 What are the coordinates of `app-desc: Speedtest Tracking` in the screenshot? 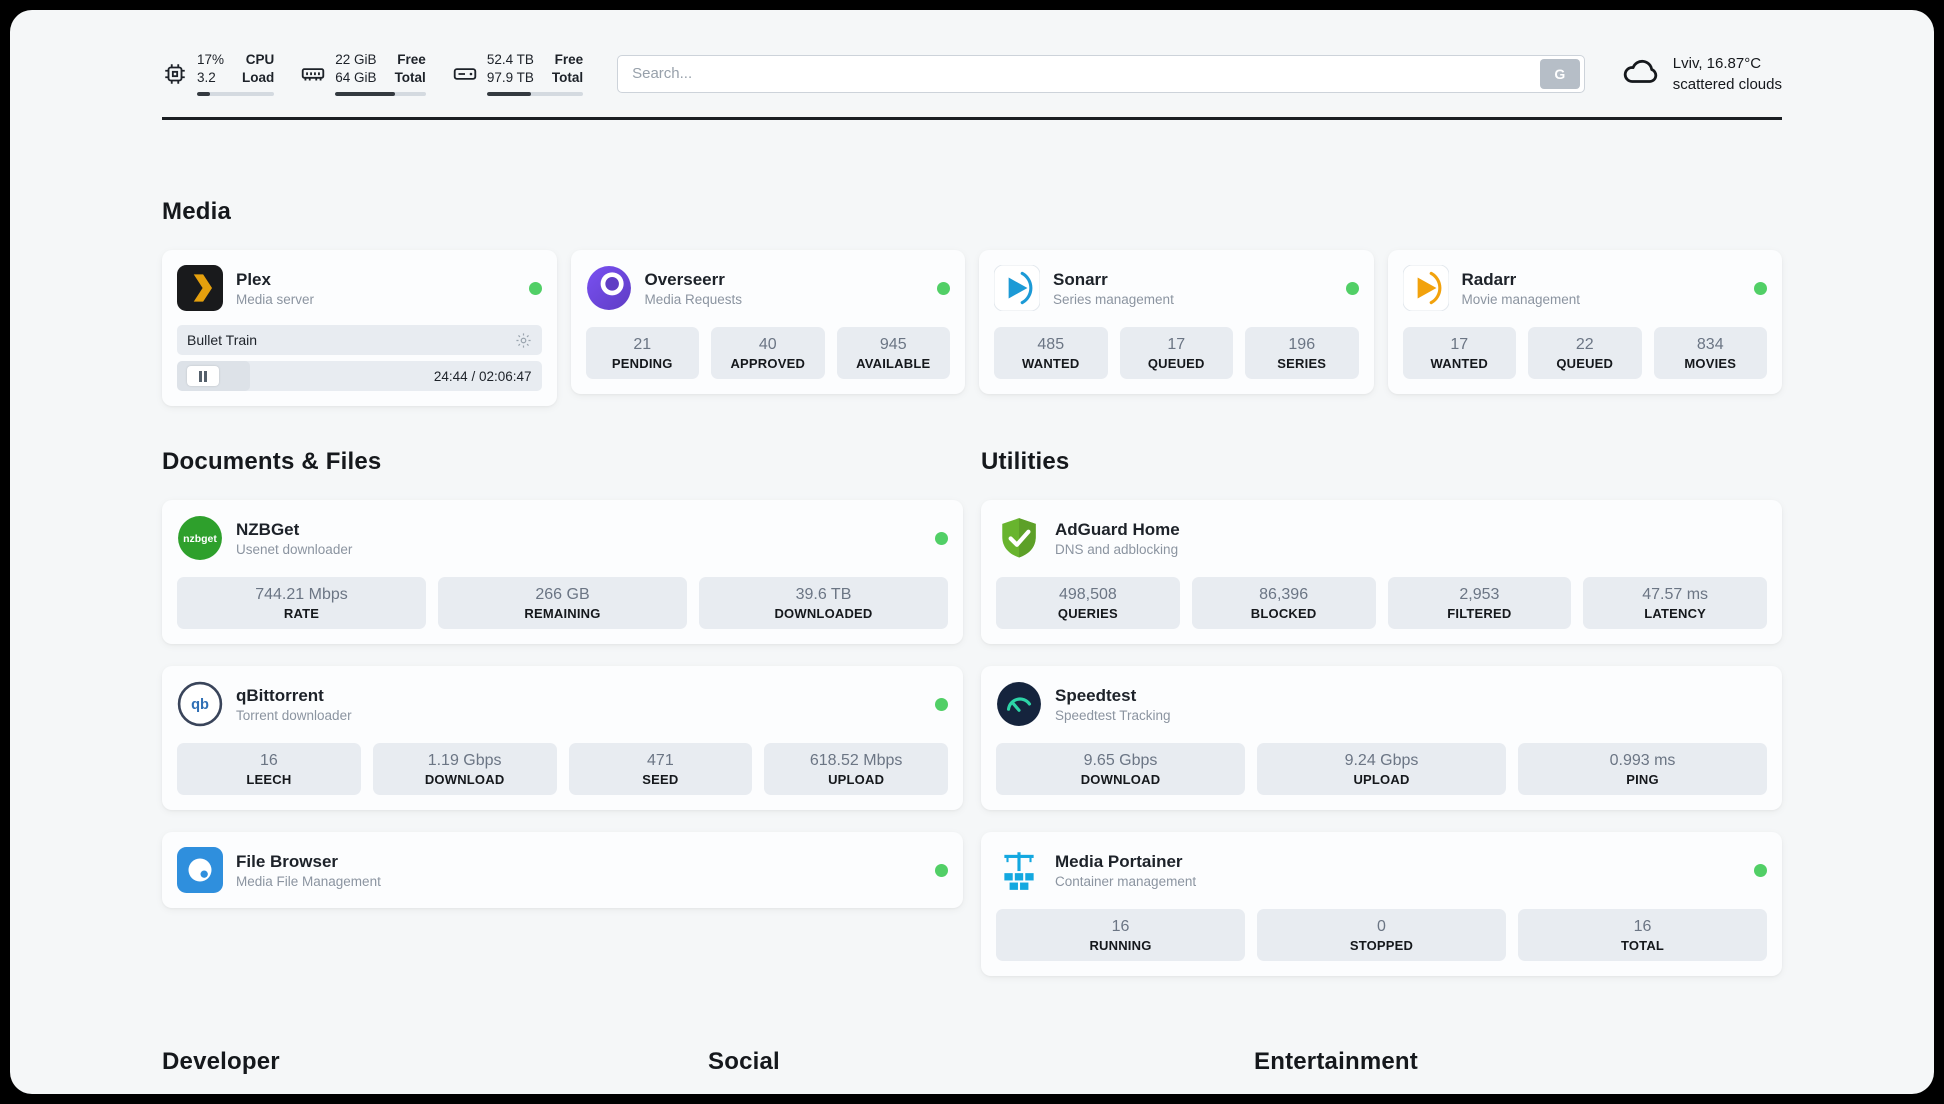 It's located at (1113, 715).